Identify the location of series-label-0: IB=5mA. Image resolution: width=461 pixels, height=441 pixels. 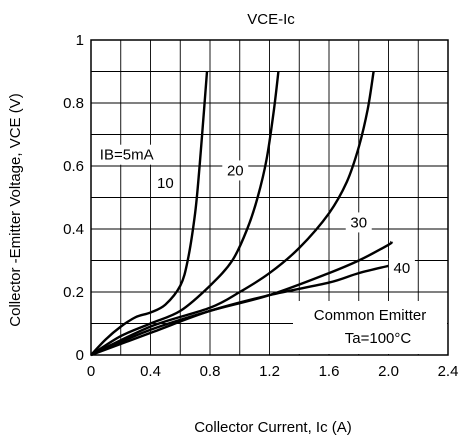
(127, 155).